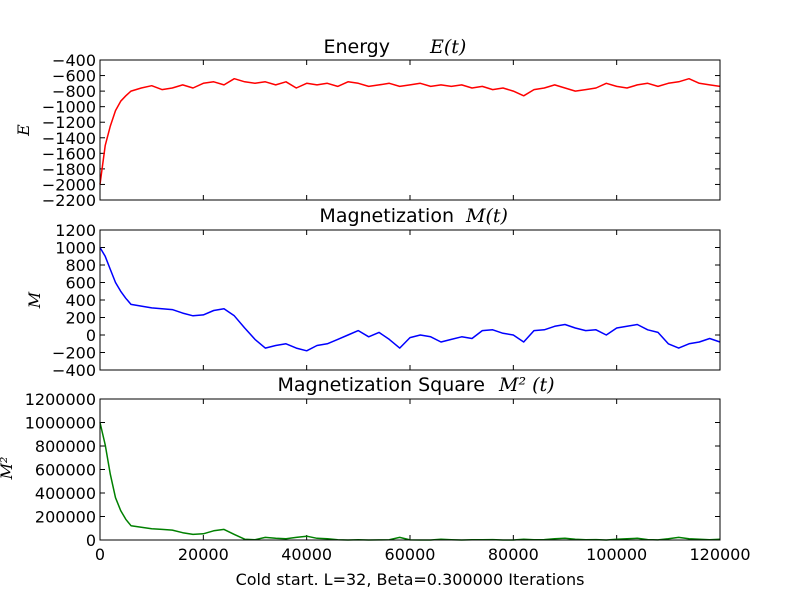 Image resolution: width=800 pixels, height=600 pixels. What do you see at coordinates (100, 554) in the screenshot?
I see `x-tick-label: 0` at bounding box center [100, 554].